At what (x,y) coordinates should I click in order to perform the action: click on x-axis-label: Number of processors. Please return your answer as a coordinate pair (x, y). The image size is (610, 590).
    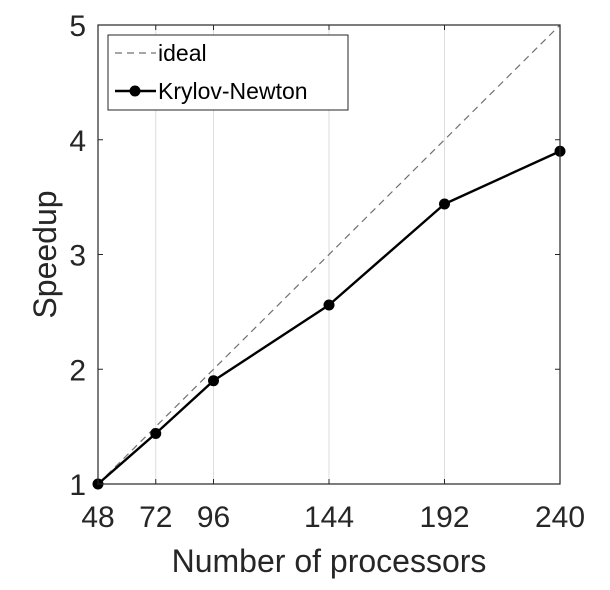
    Looking at the image, I should click on (329, 561).